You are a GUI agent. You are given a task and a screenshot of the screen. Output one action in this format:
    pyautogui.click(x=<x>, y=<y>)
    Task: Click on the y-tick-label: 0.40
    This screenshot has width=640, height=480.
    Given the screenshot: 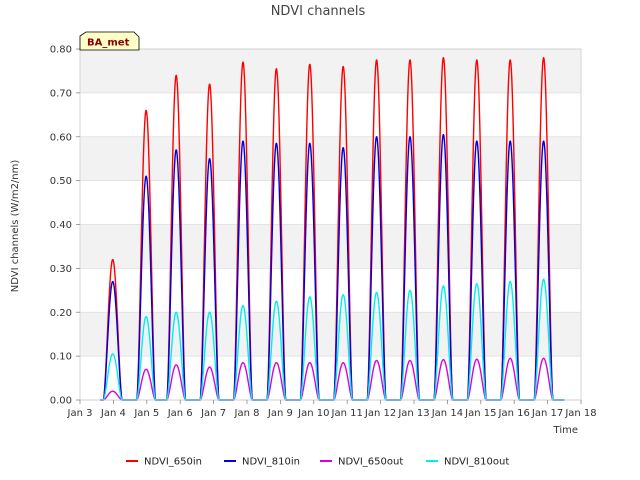 What is the action you would take?
    pyautogui.click(x=61, y=225)
    